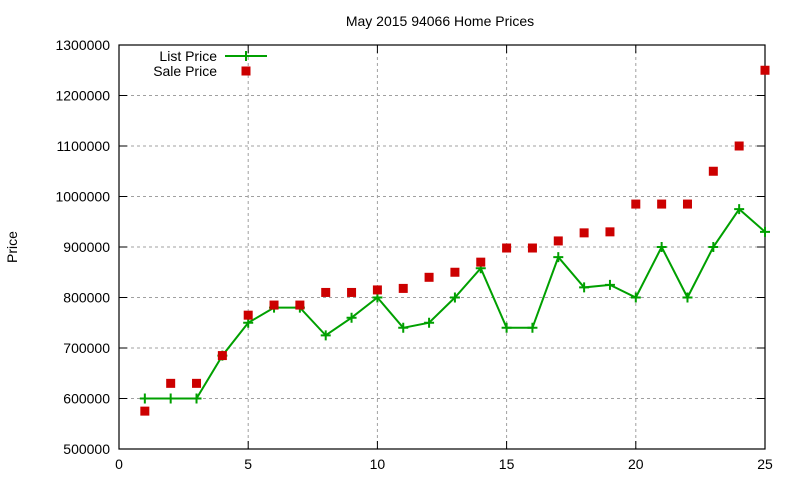 This screenshot has height=480, width=800. What do you see at coordinates (507, 464) in the screenshot?
I see `x-tick-label: 15` at bounding box center [507, 464].